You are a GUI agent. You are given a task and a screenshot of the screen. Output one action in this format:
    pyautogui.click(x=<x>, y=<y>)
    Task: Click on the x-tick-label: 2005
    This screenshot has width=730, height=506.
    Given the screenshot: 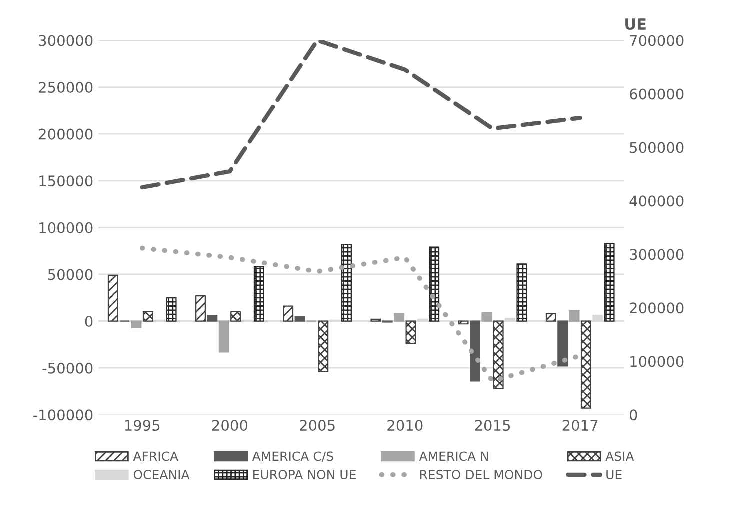 What is the action you would take?
    pyautogui.click(x=317, y=426)
    